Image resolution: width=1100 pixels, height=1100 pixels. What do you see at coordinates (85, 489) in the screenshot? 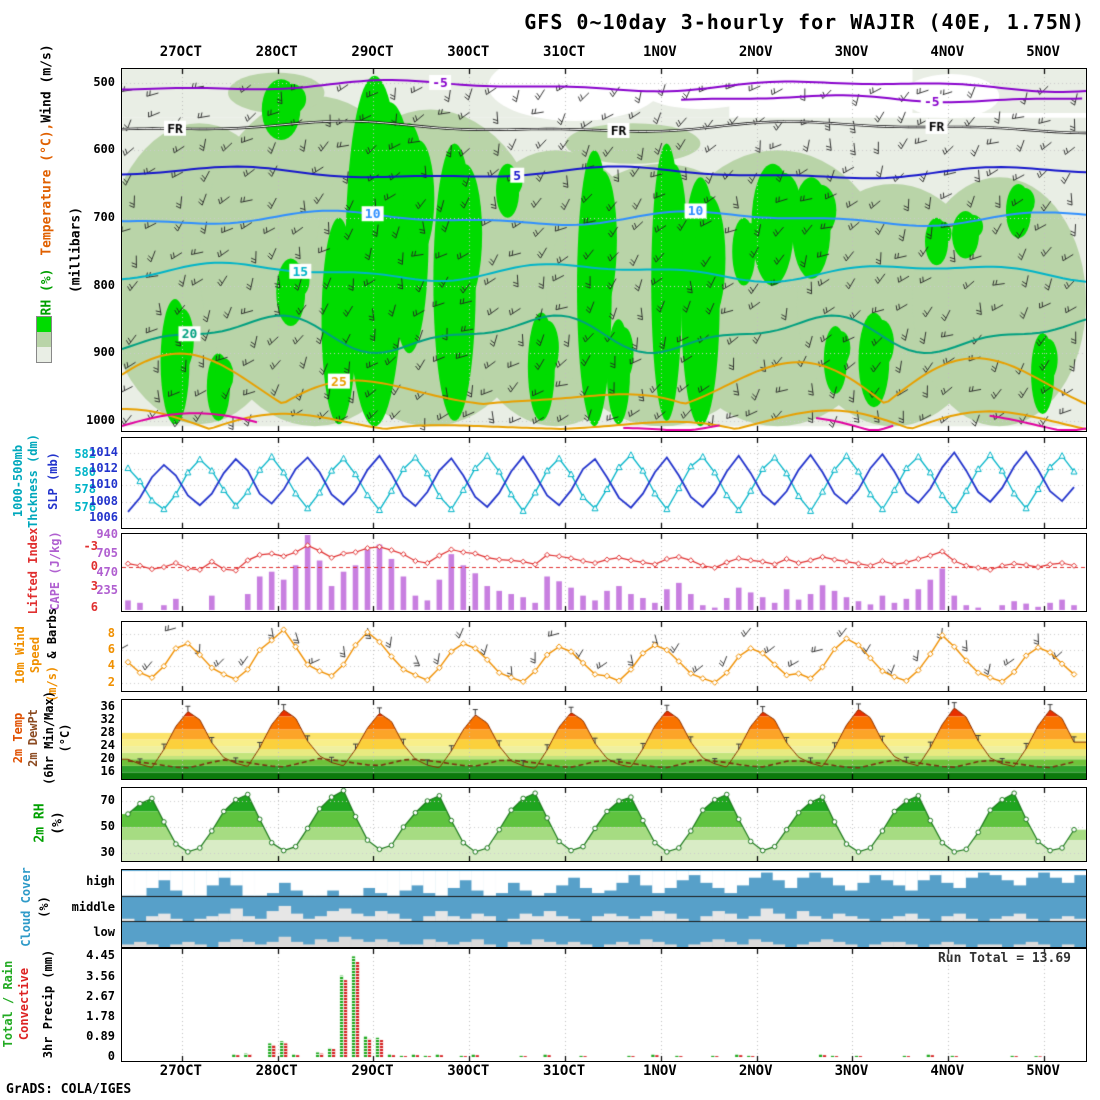
I see `y-tick-label: 578` at bounding box center [85, 489].